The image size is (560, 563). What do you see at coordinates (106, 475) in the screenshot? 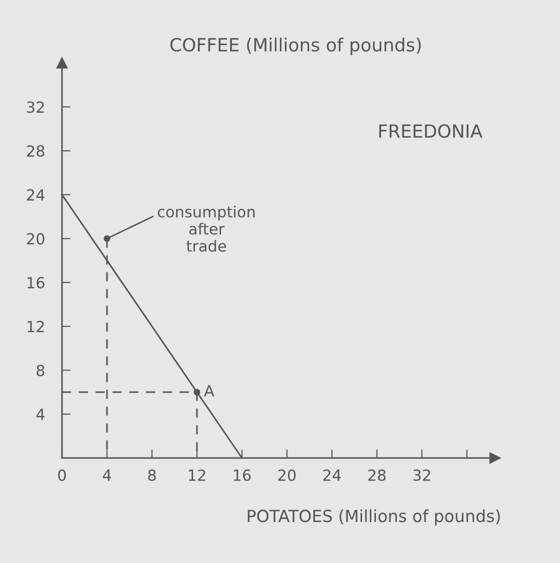
I see `x-tick-label: 4` at bounding box center [106, 475].